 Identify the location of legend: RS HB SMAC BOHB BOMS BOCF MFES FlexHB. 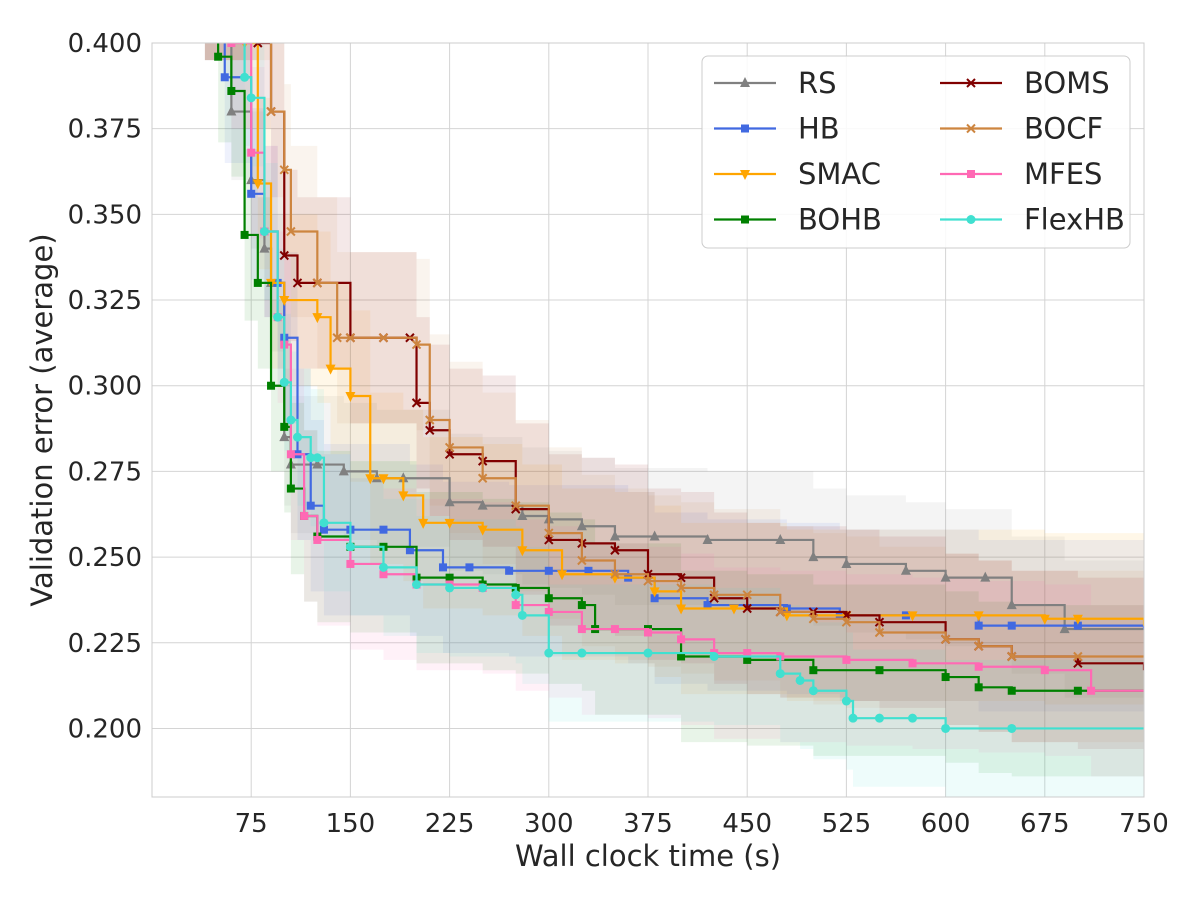
(916, 152).